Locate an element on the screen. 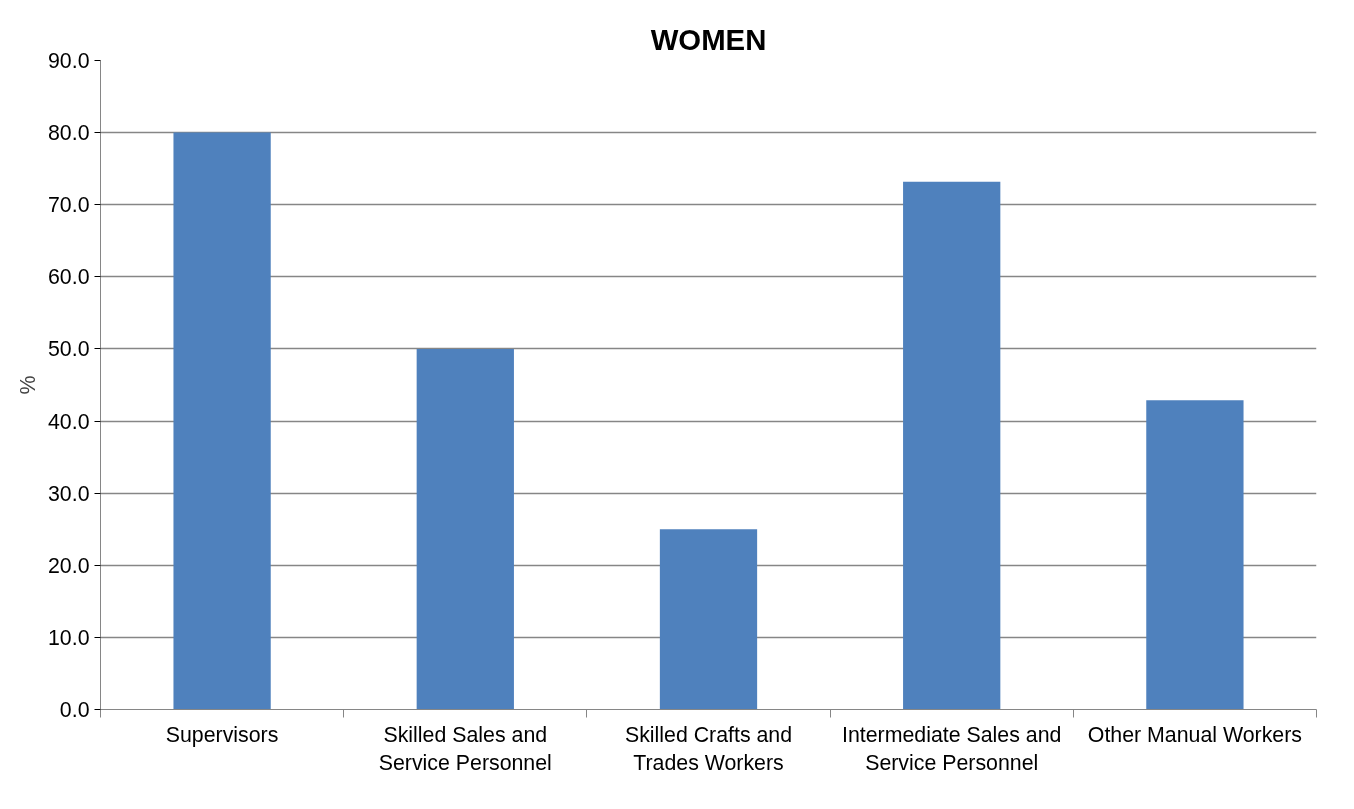 The height and width of the screenshot is (809, 1354). x-tick-label: Skilled Crafts and Trades Workers is located at coordinates (708, 749).